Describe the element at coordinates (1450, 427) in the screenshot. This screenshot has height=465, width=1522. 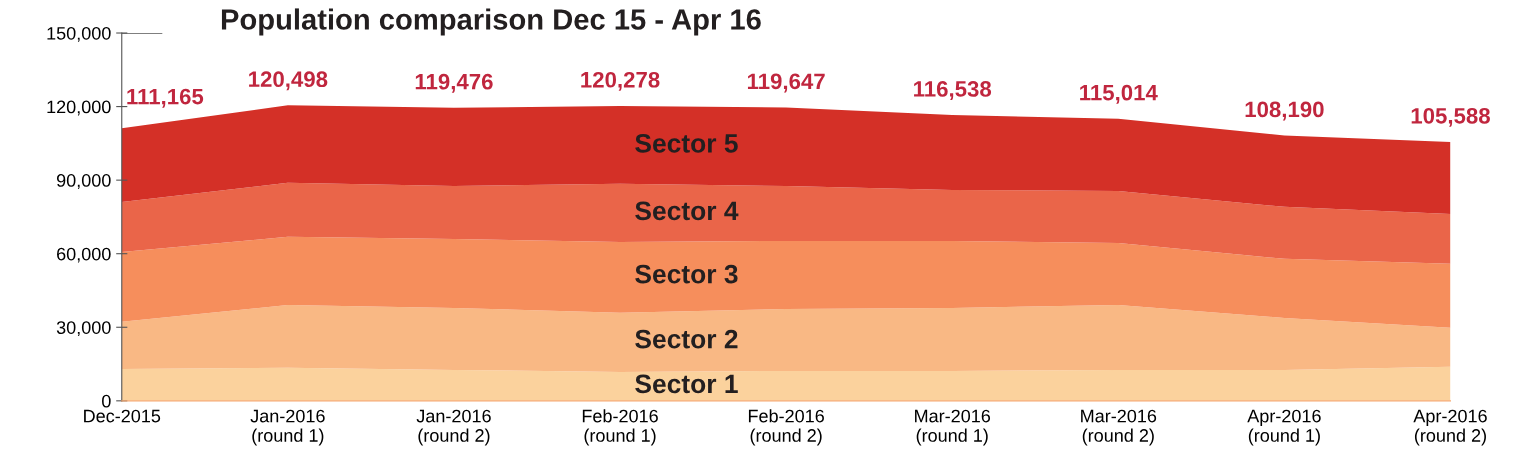
I see `x-tick-label: Apr-2016 (round 2)` at that location.